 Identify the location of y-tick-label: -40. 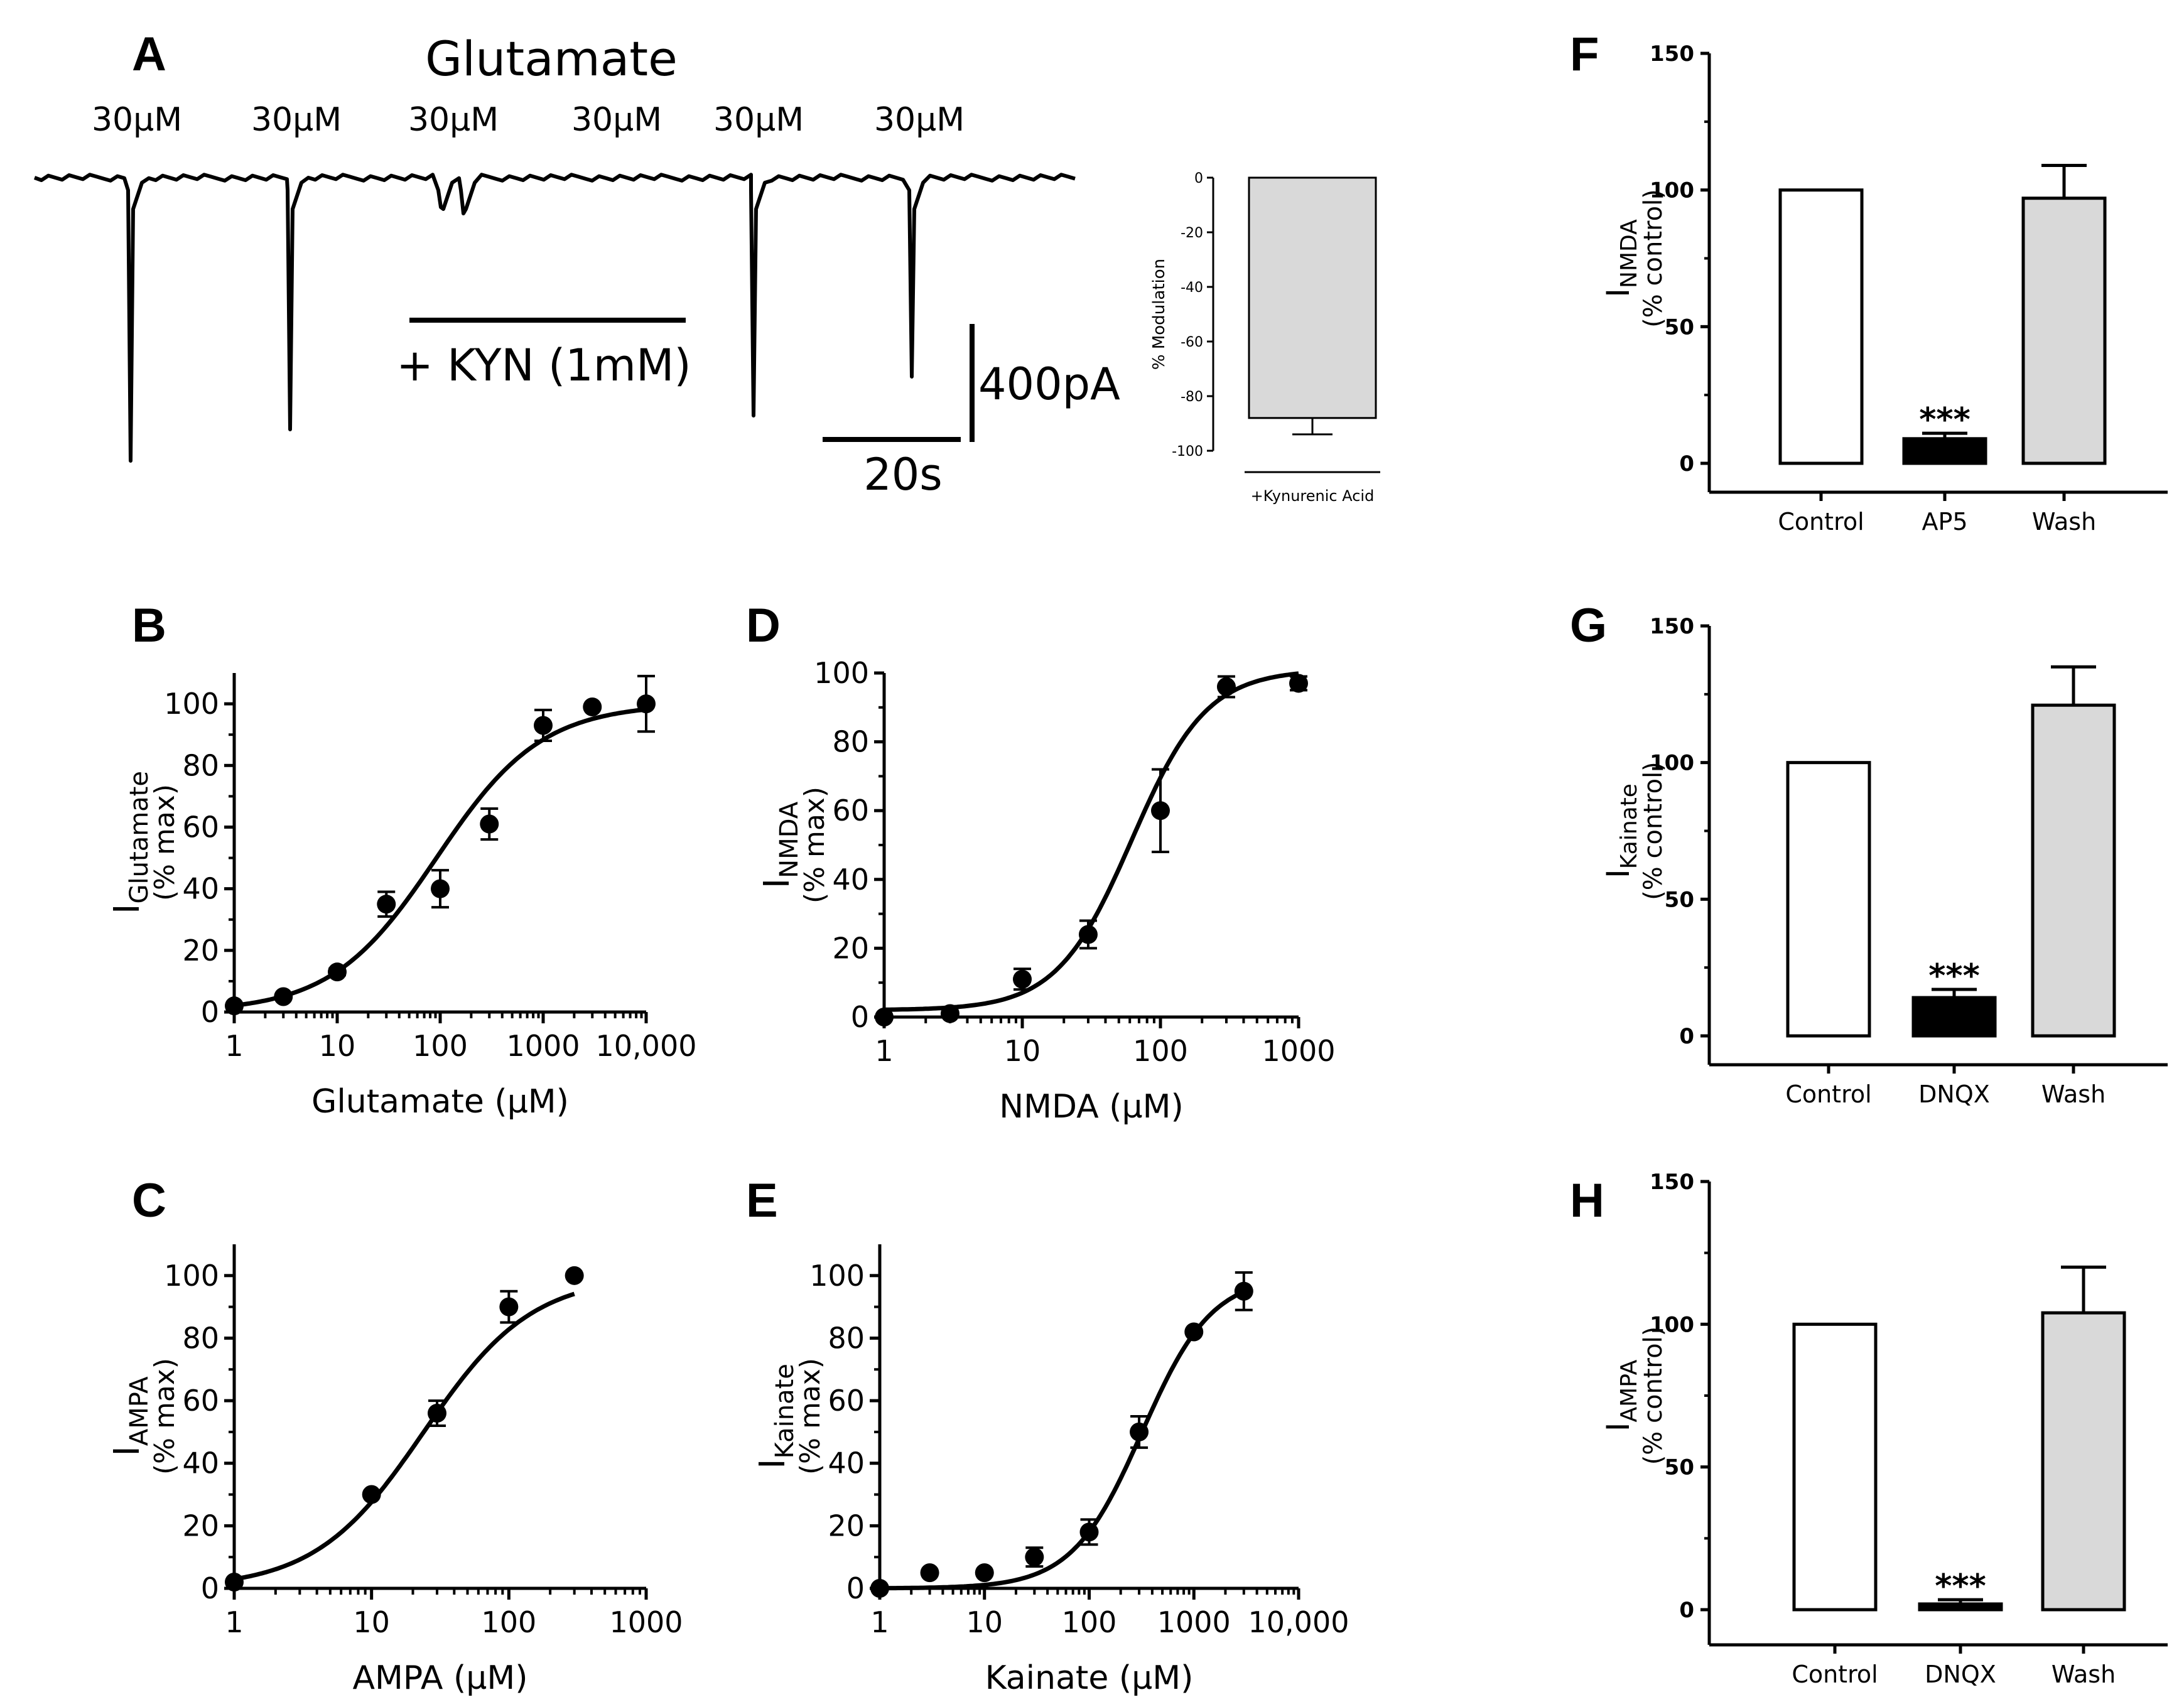
(1192, 288).